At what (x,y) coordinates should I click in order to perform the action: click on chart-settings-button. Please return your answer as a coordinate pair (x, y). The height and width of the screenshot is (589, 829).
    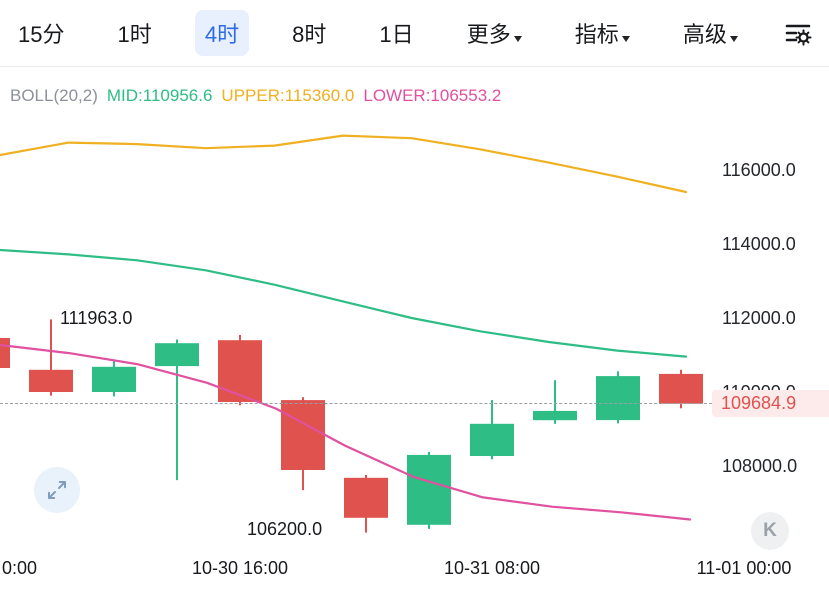
    Looking at the image, I should click on (798, 33).